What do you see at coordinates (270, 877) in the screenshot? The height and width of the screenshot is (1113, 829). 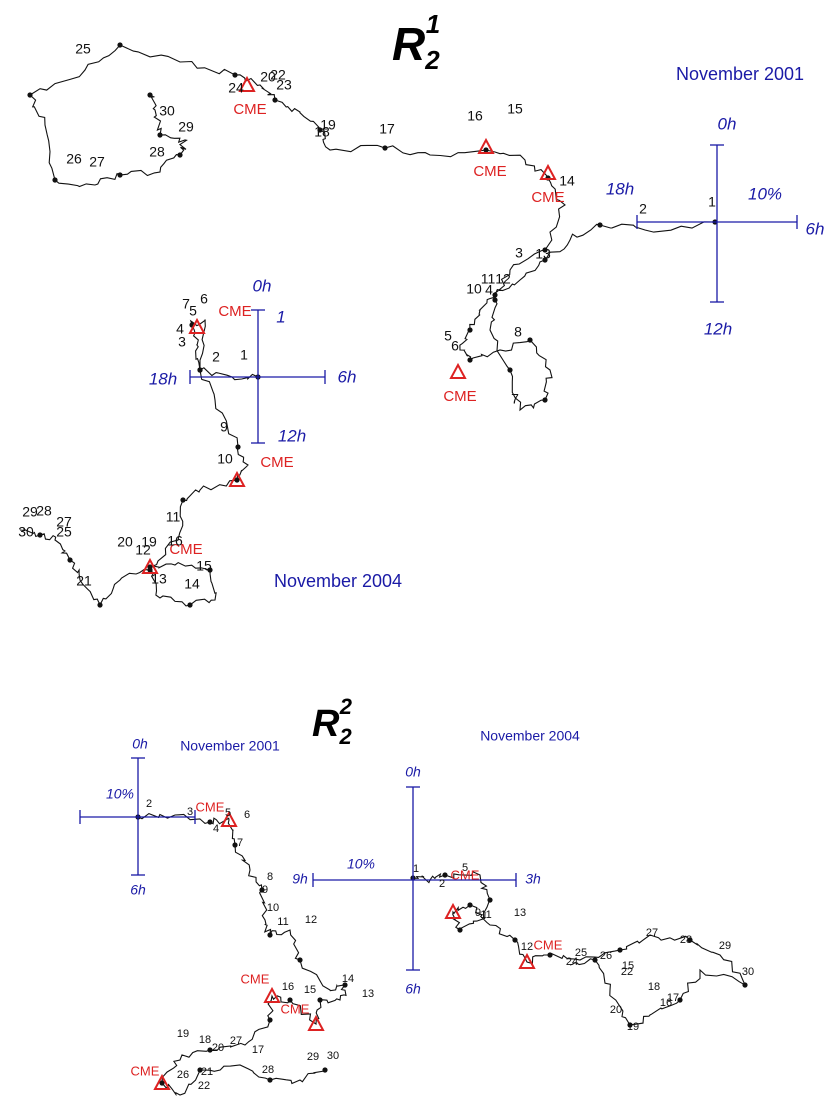 I see `day-label: 8` at bounding box center [270, 877].